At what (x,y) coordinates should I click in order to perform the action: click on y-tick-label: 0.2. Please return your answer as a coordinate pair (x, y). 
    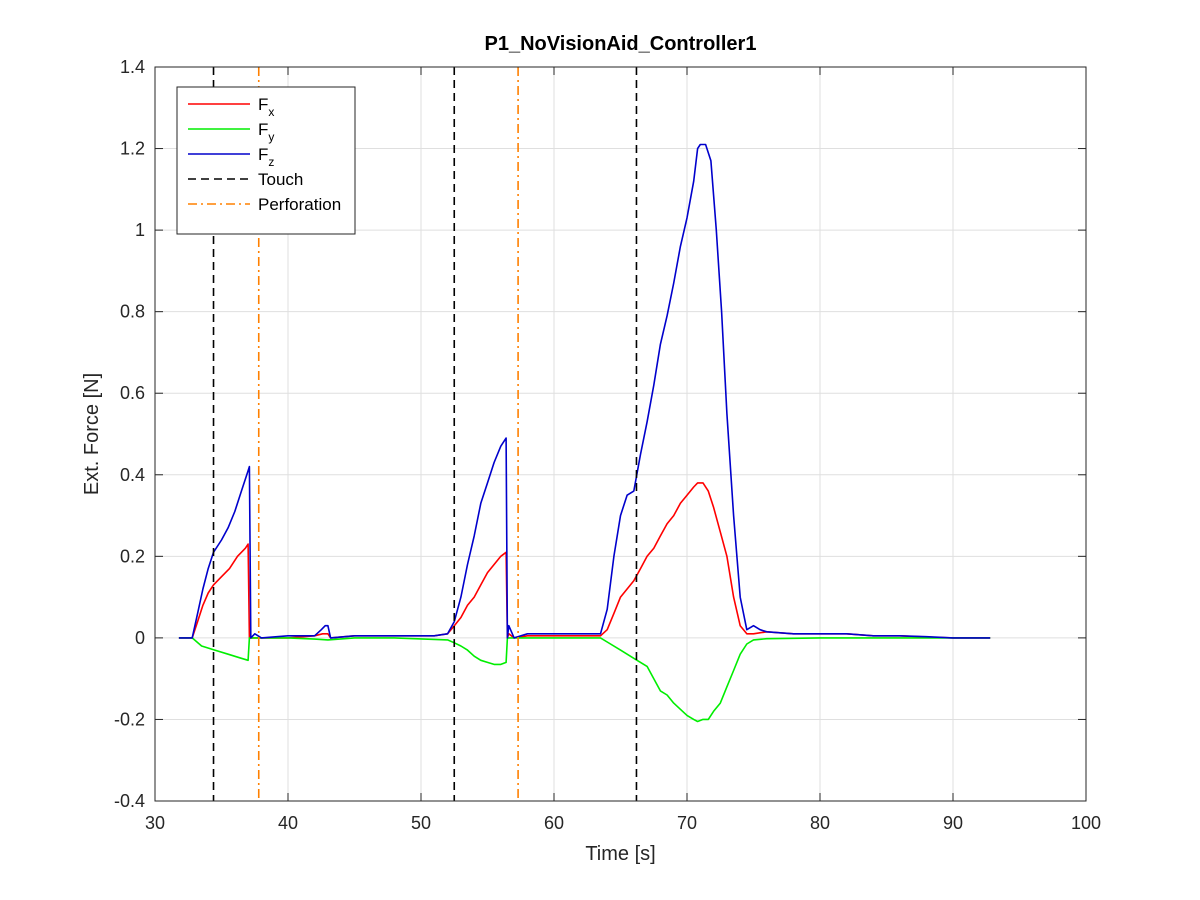
    Looking at the image, I should click on (132, 556).